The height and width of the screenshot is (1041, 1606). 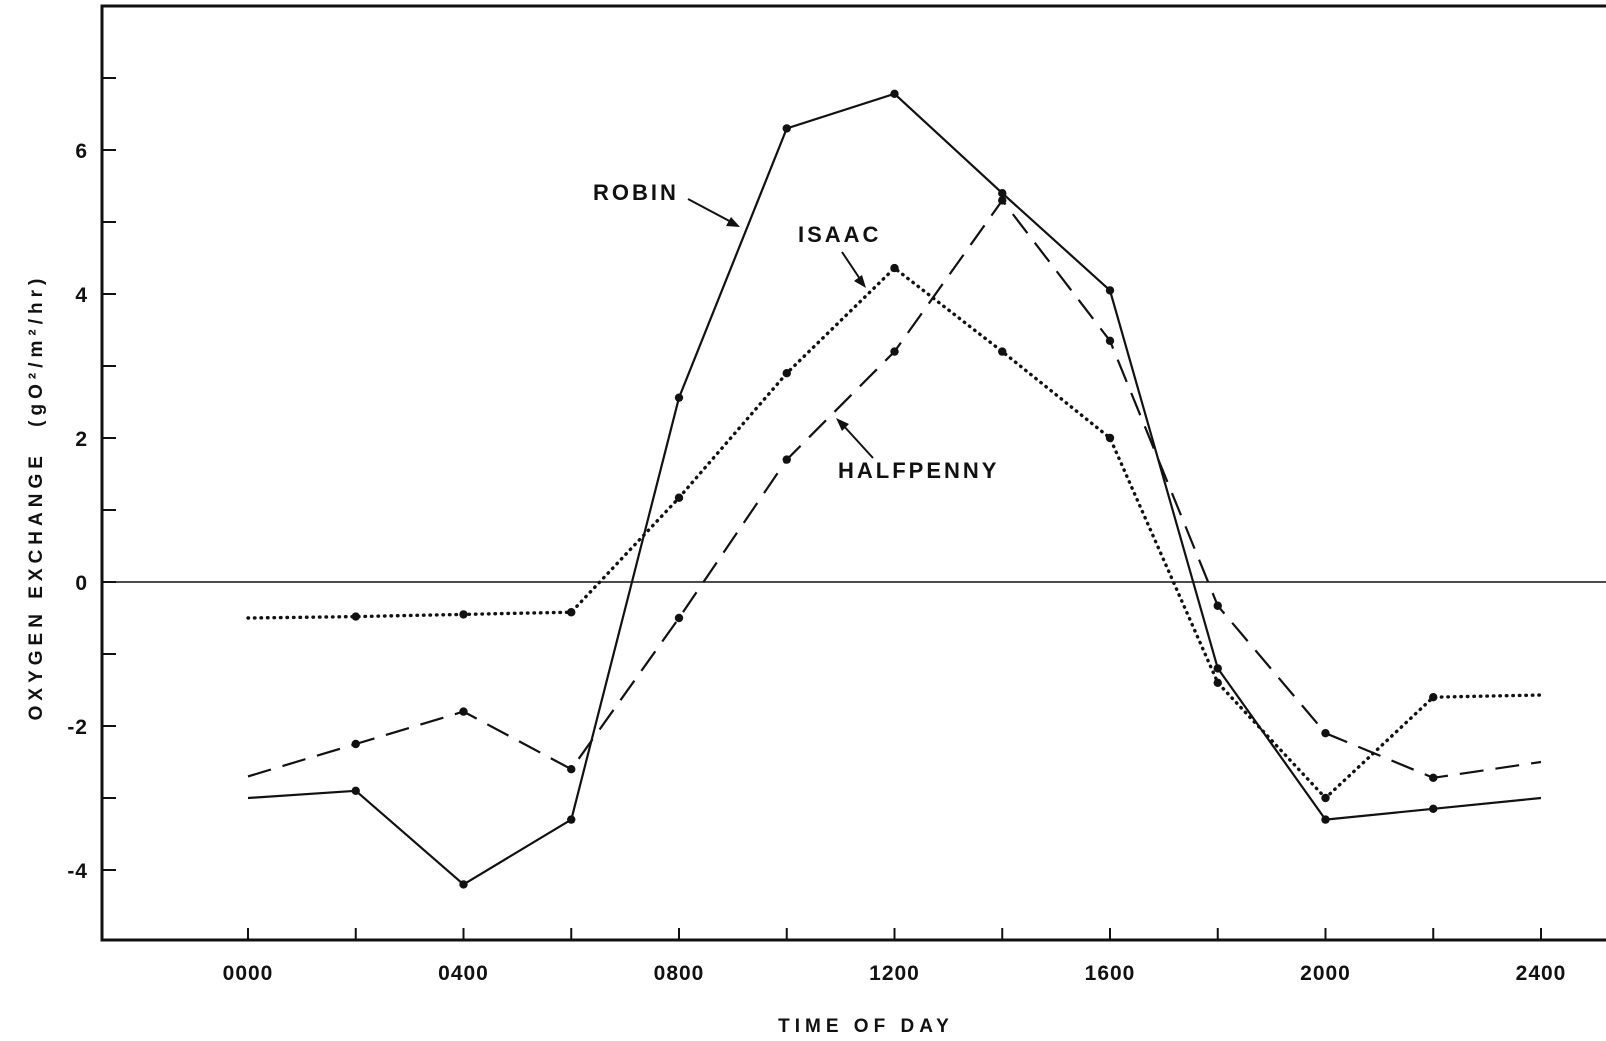 What do you see at coordinates (1110, 973) in the screenshot?
I see `x-tick-label: 1600` at bounding box center [1110, 973].